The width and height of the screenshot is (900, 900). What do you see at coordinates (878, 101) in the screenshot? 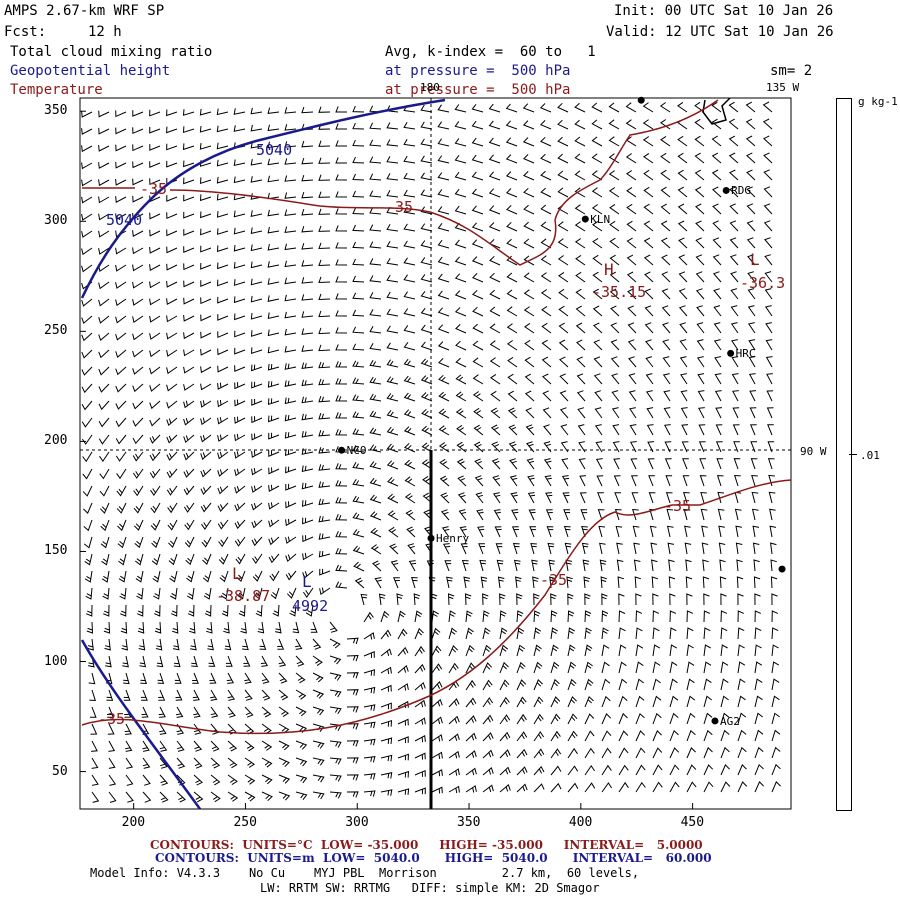
I see `colorbar-unit: g kg-1` at bounding box center [878, 101].